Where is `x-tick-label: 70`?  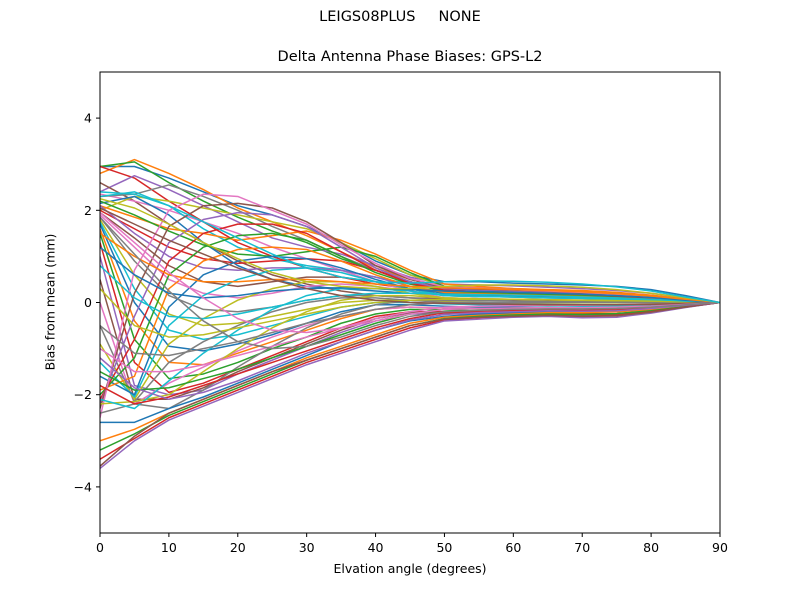
x-tick-label: 70 is located at coordinates (582, 547).